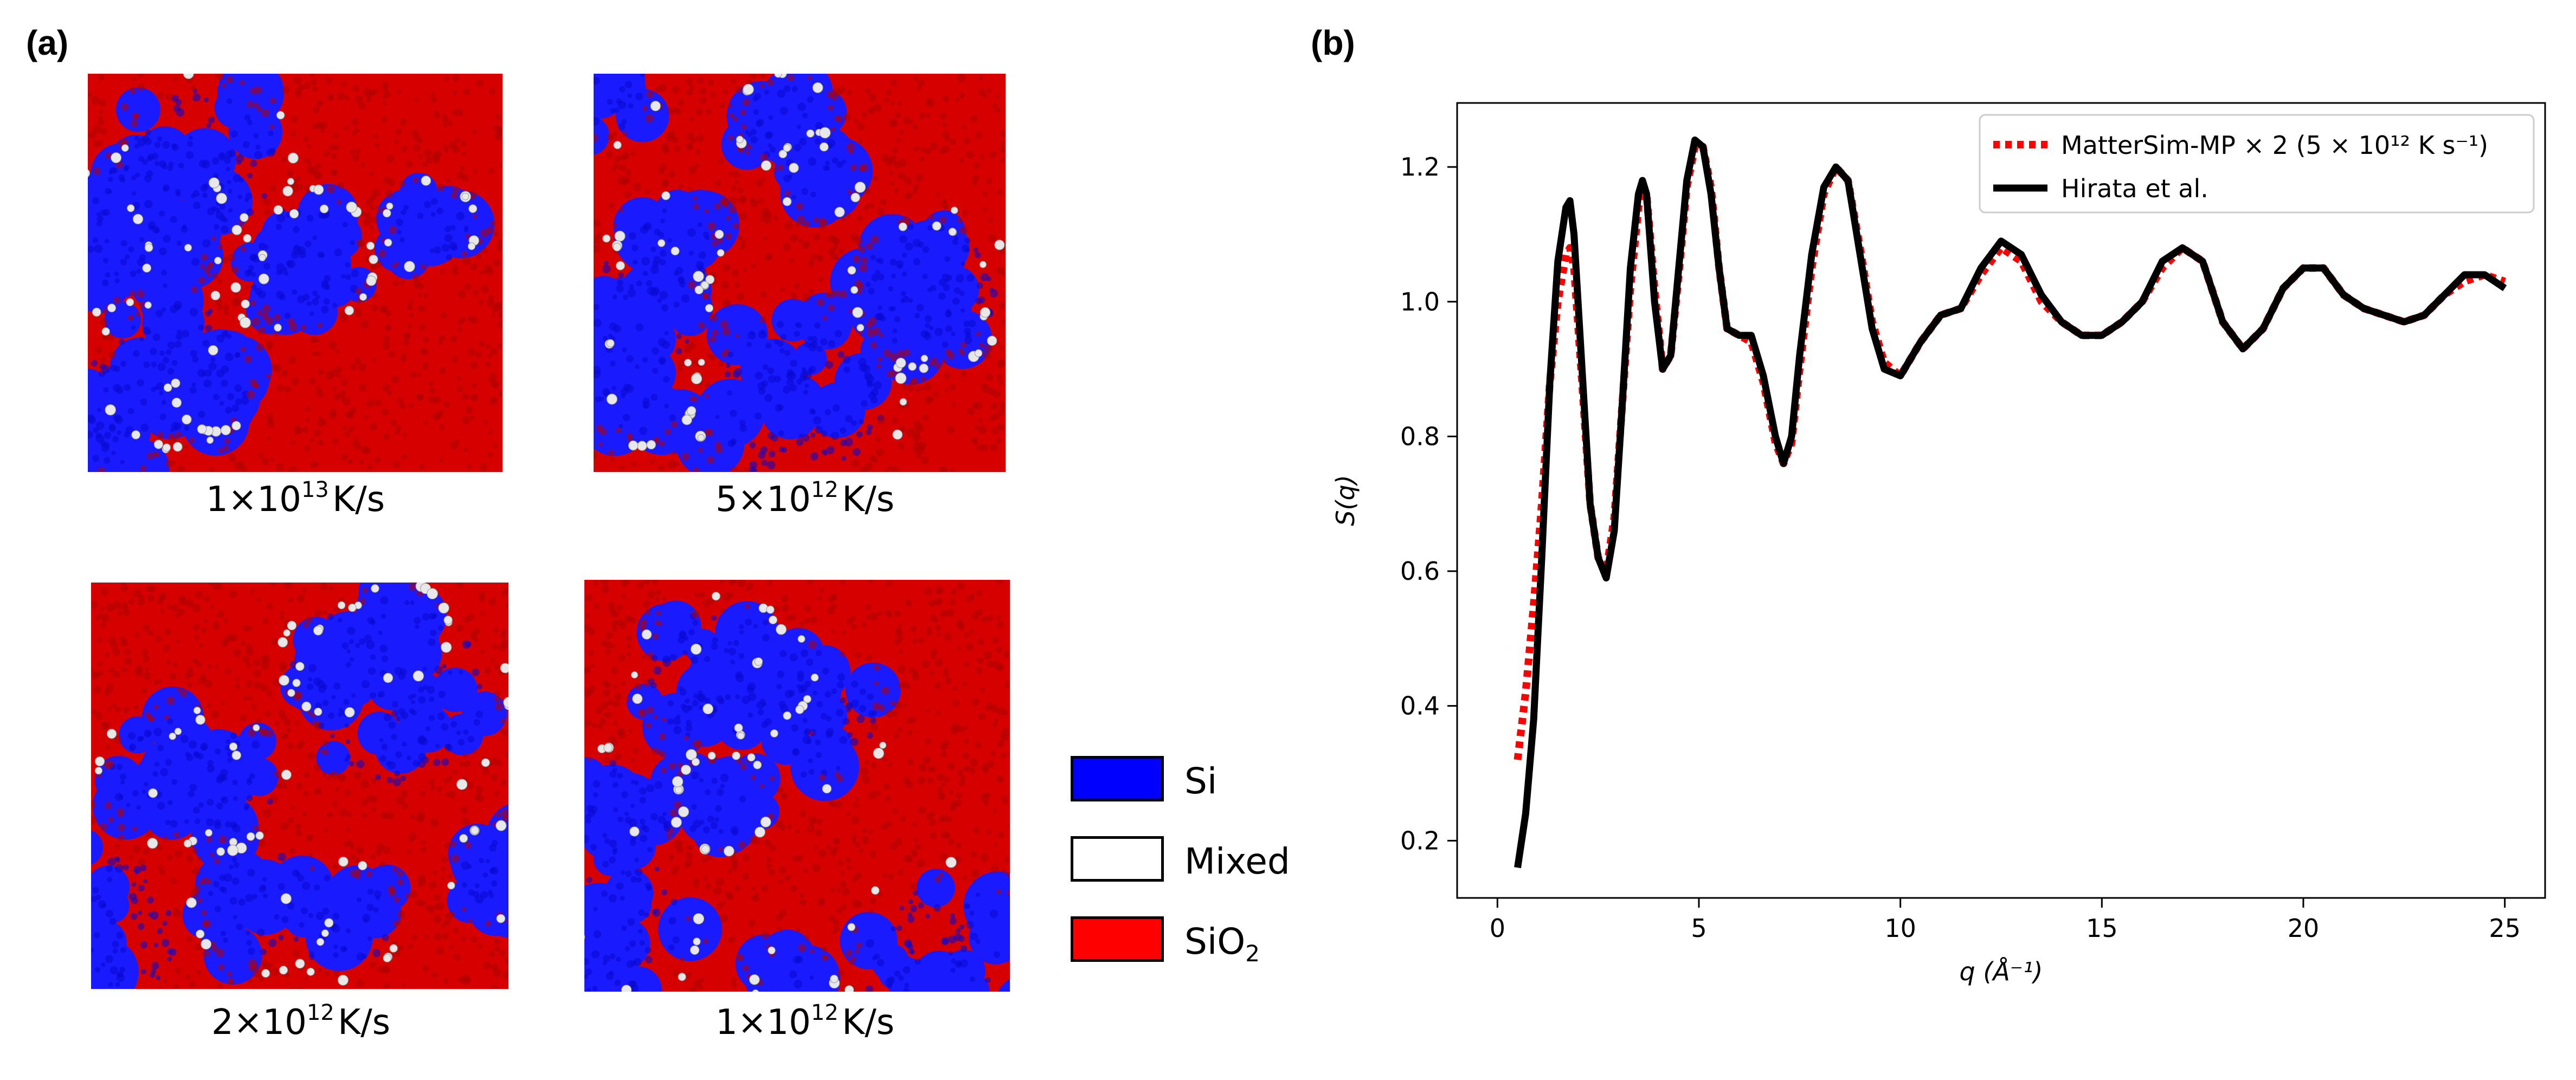 This screenshot has height=1080, width=2576. Describe the element at coordinates (2274, 145) in the screenshot. I see `legend-entry-0: MatterSim-MP × 2 (5 × 10¹² K s⁻¹)` at that location.